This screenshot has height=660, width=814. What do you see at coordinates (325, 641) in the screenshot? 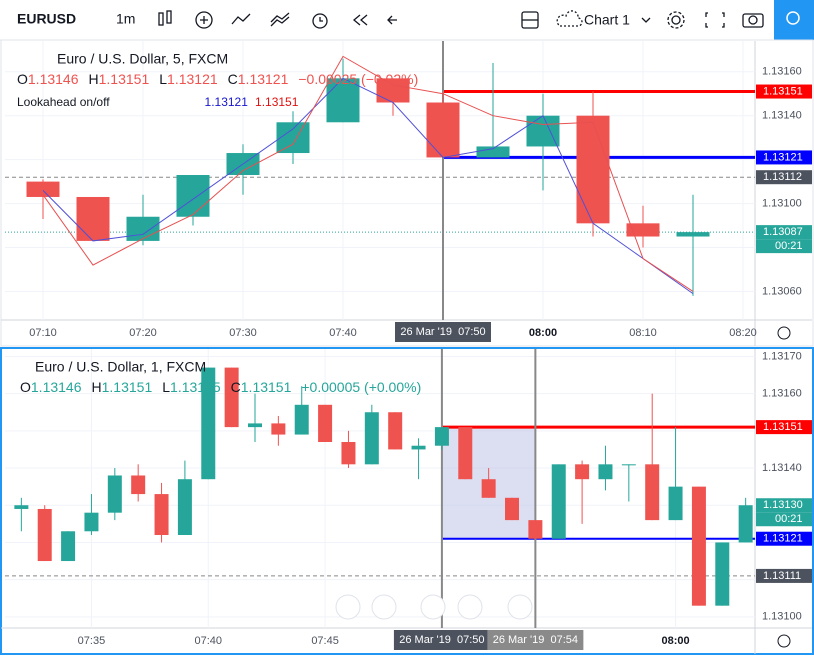
I see `x-tick-label: 07:45` at bounding box center [325, 641].